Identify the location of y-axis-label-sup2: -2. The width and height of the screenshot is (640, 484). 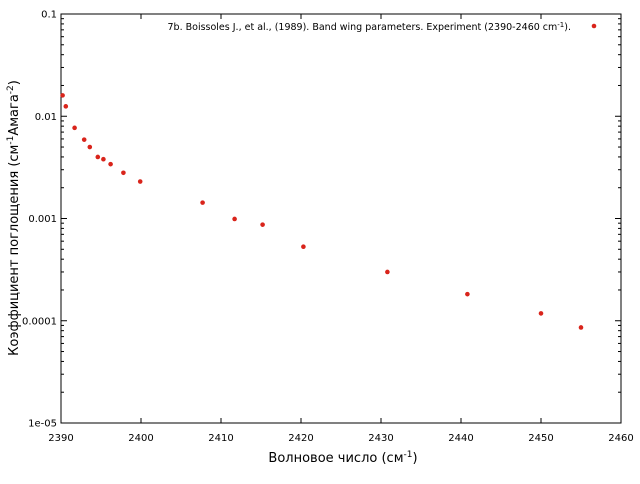
(11, 89).